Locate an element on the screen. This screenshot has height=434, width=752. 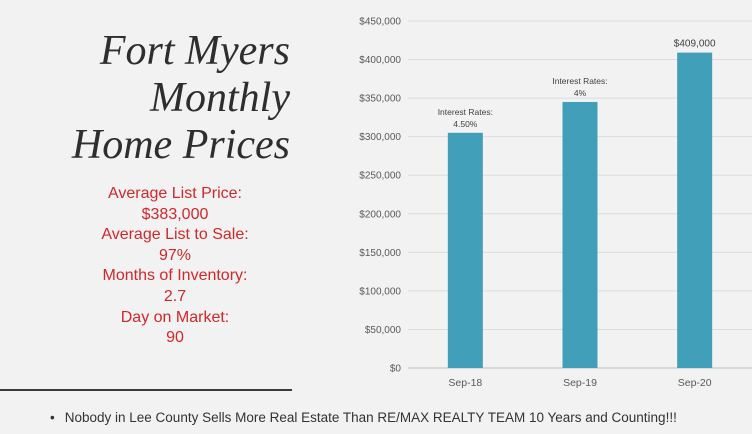
y-tick-label: $250,000 is located at coordinates (380, 176).